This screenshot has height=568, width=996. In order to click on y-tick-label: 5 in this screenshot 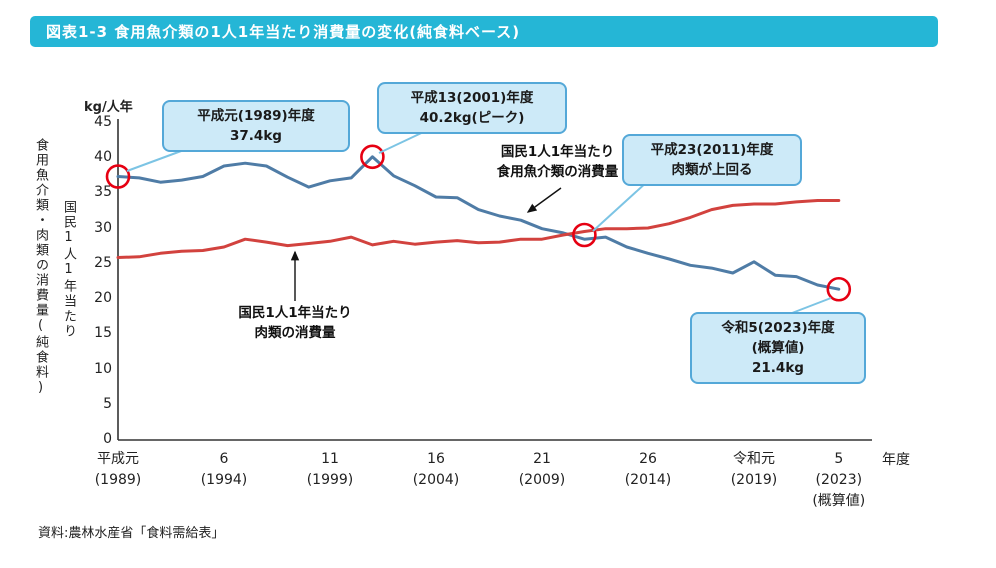, I will do `click(107, 403)`.